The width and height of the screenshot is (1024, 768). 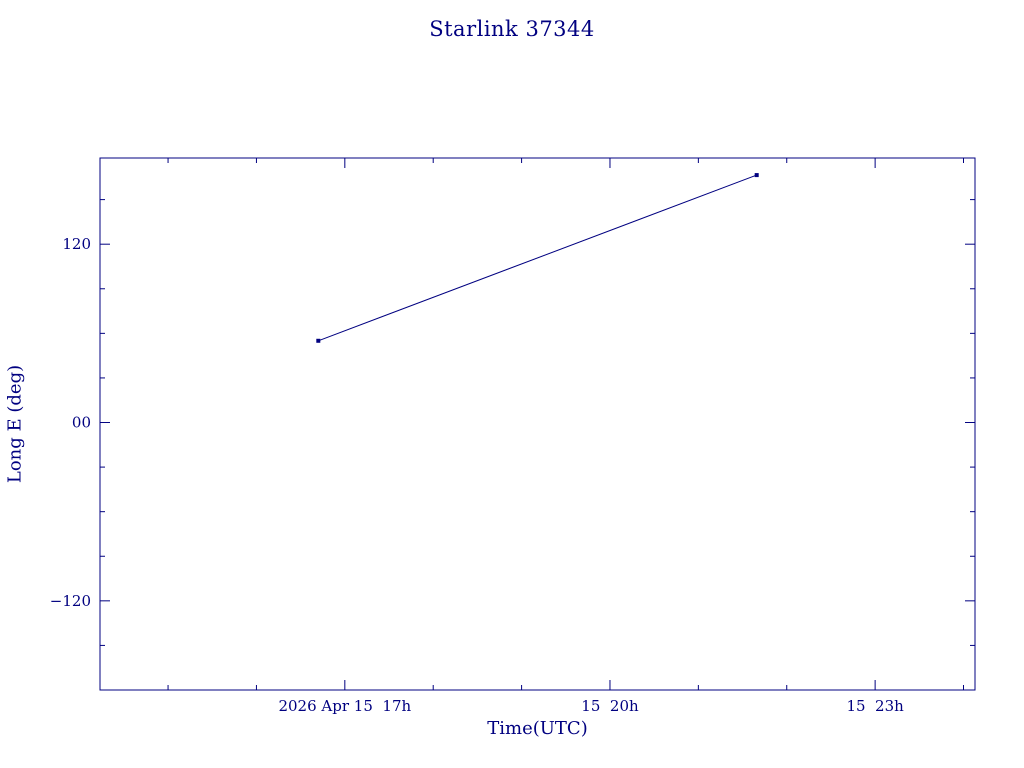 What do you see at coordinates (81, 423) in the screenshot?
I see `y-tick-label: 00` at bounding box center [81, 423].